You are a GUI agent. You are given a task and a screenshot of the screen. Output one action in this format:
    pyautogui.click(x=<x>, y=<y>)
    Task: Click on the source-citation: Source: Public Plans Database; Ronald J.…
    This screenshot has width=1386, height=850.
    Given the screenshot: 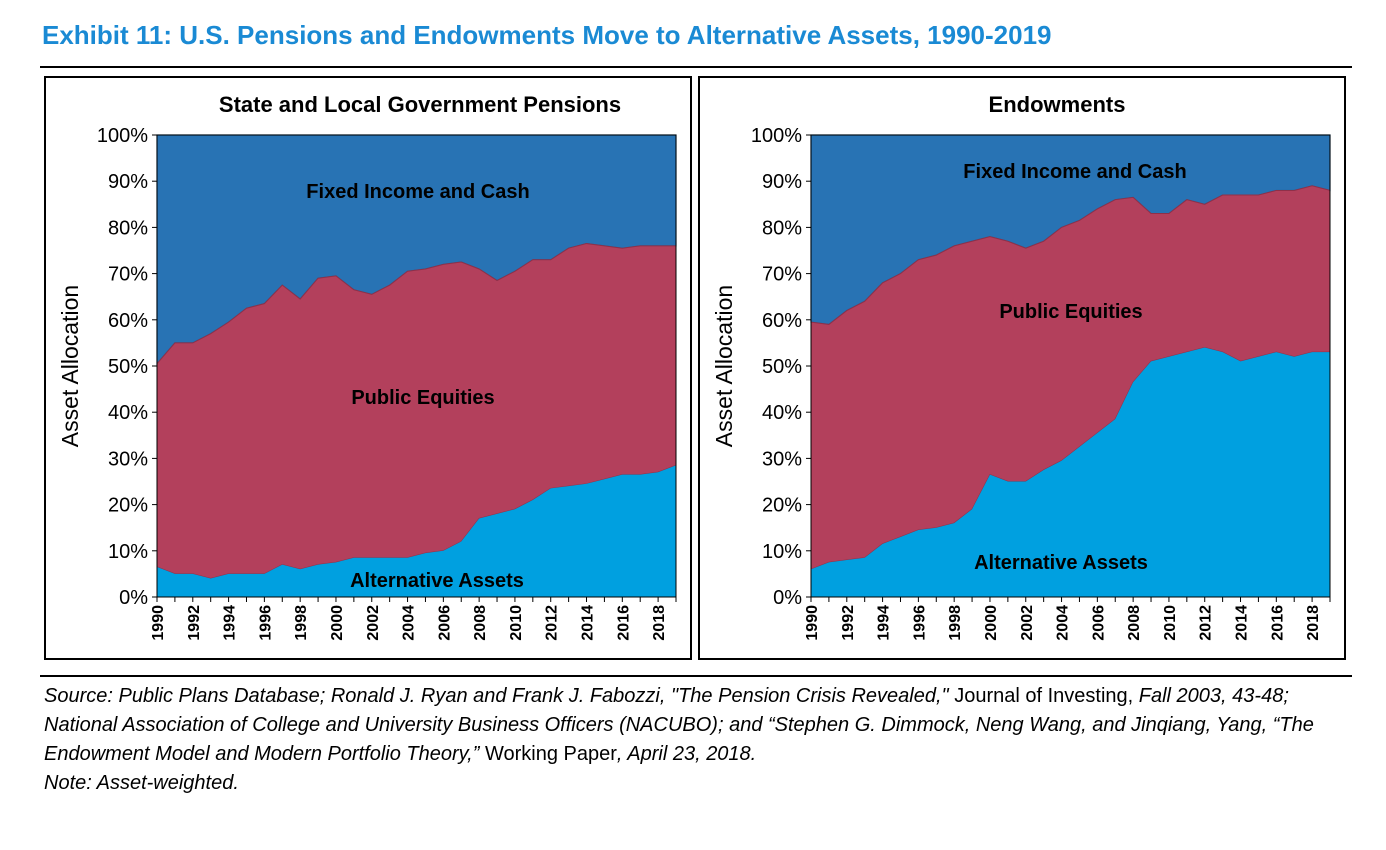 What is the action you would take?
    pyautogui.click(x=694, y=725)
    